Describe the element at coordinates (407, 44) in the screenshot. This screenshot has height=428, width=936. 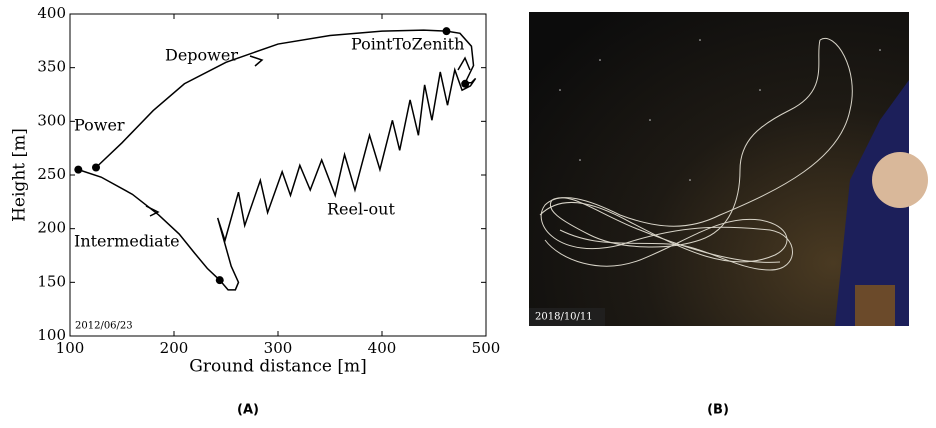
I see `annotation: PointToZenith` at that location.